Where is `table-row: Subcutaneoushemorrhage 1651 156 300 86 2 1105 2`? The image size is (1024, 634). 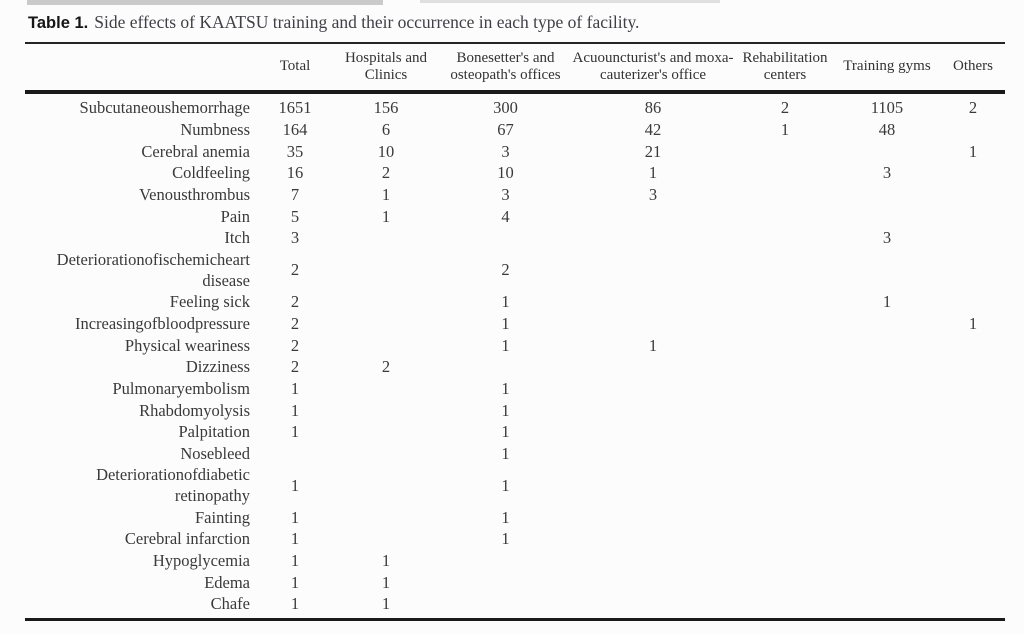 table-row: Subcutaneoushemorrhage 1651 156 300 86 2 1105 2 is located at coordinates (515, 105).